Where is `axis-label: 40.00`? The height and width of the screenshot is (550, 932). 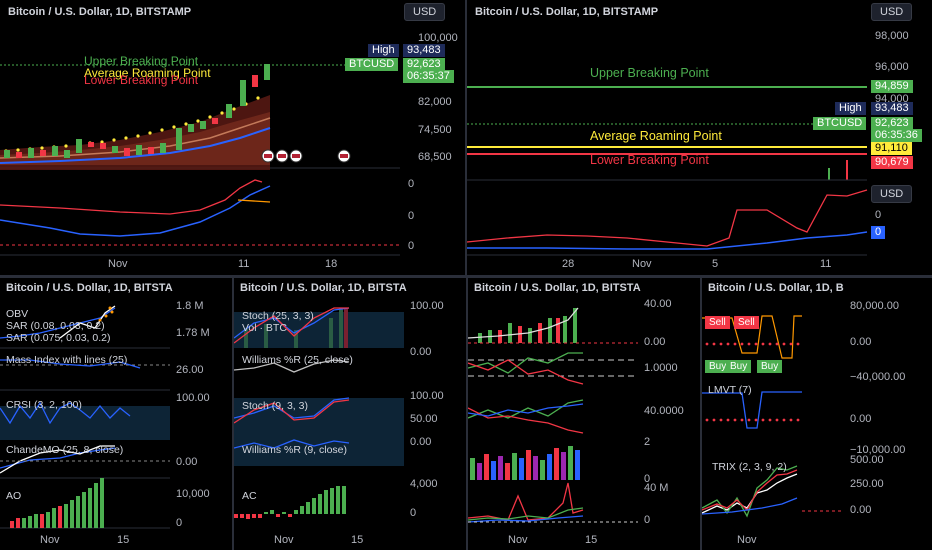 axis-label: 40.00 is located at coordinates (658, 304).